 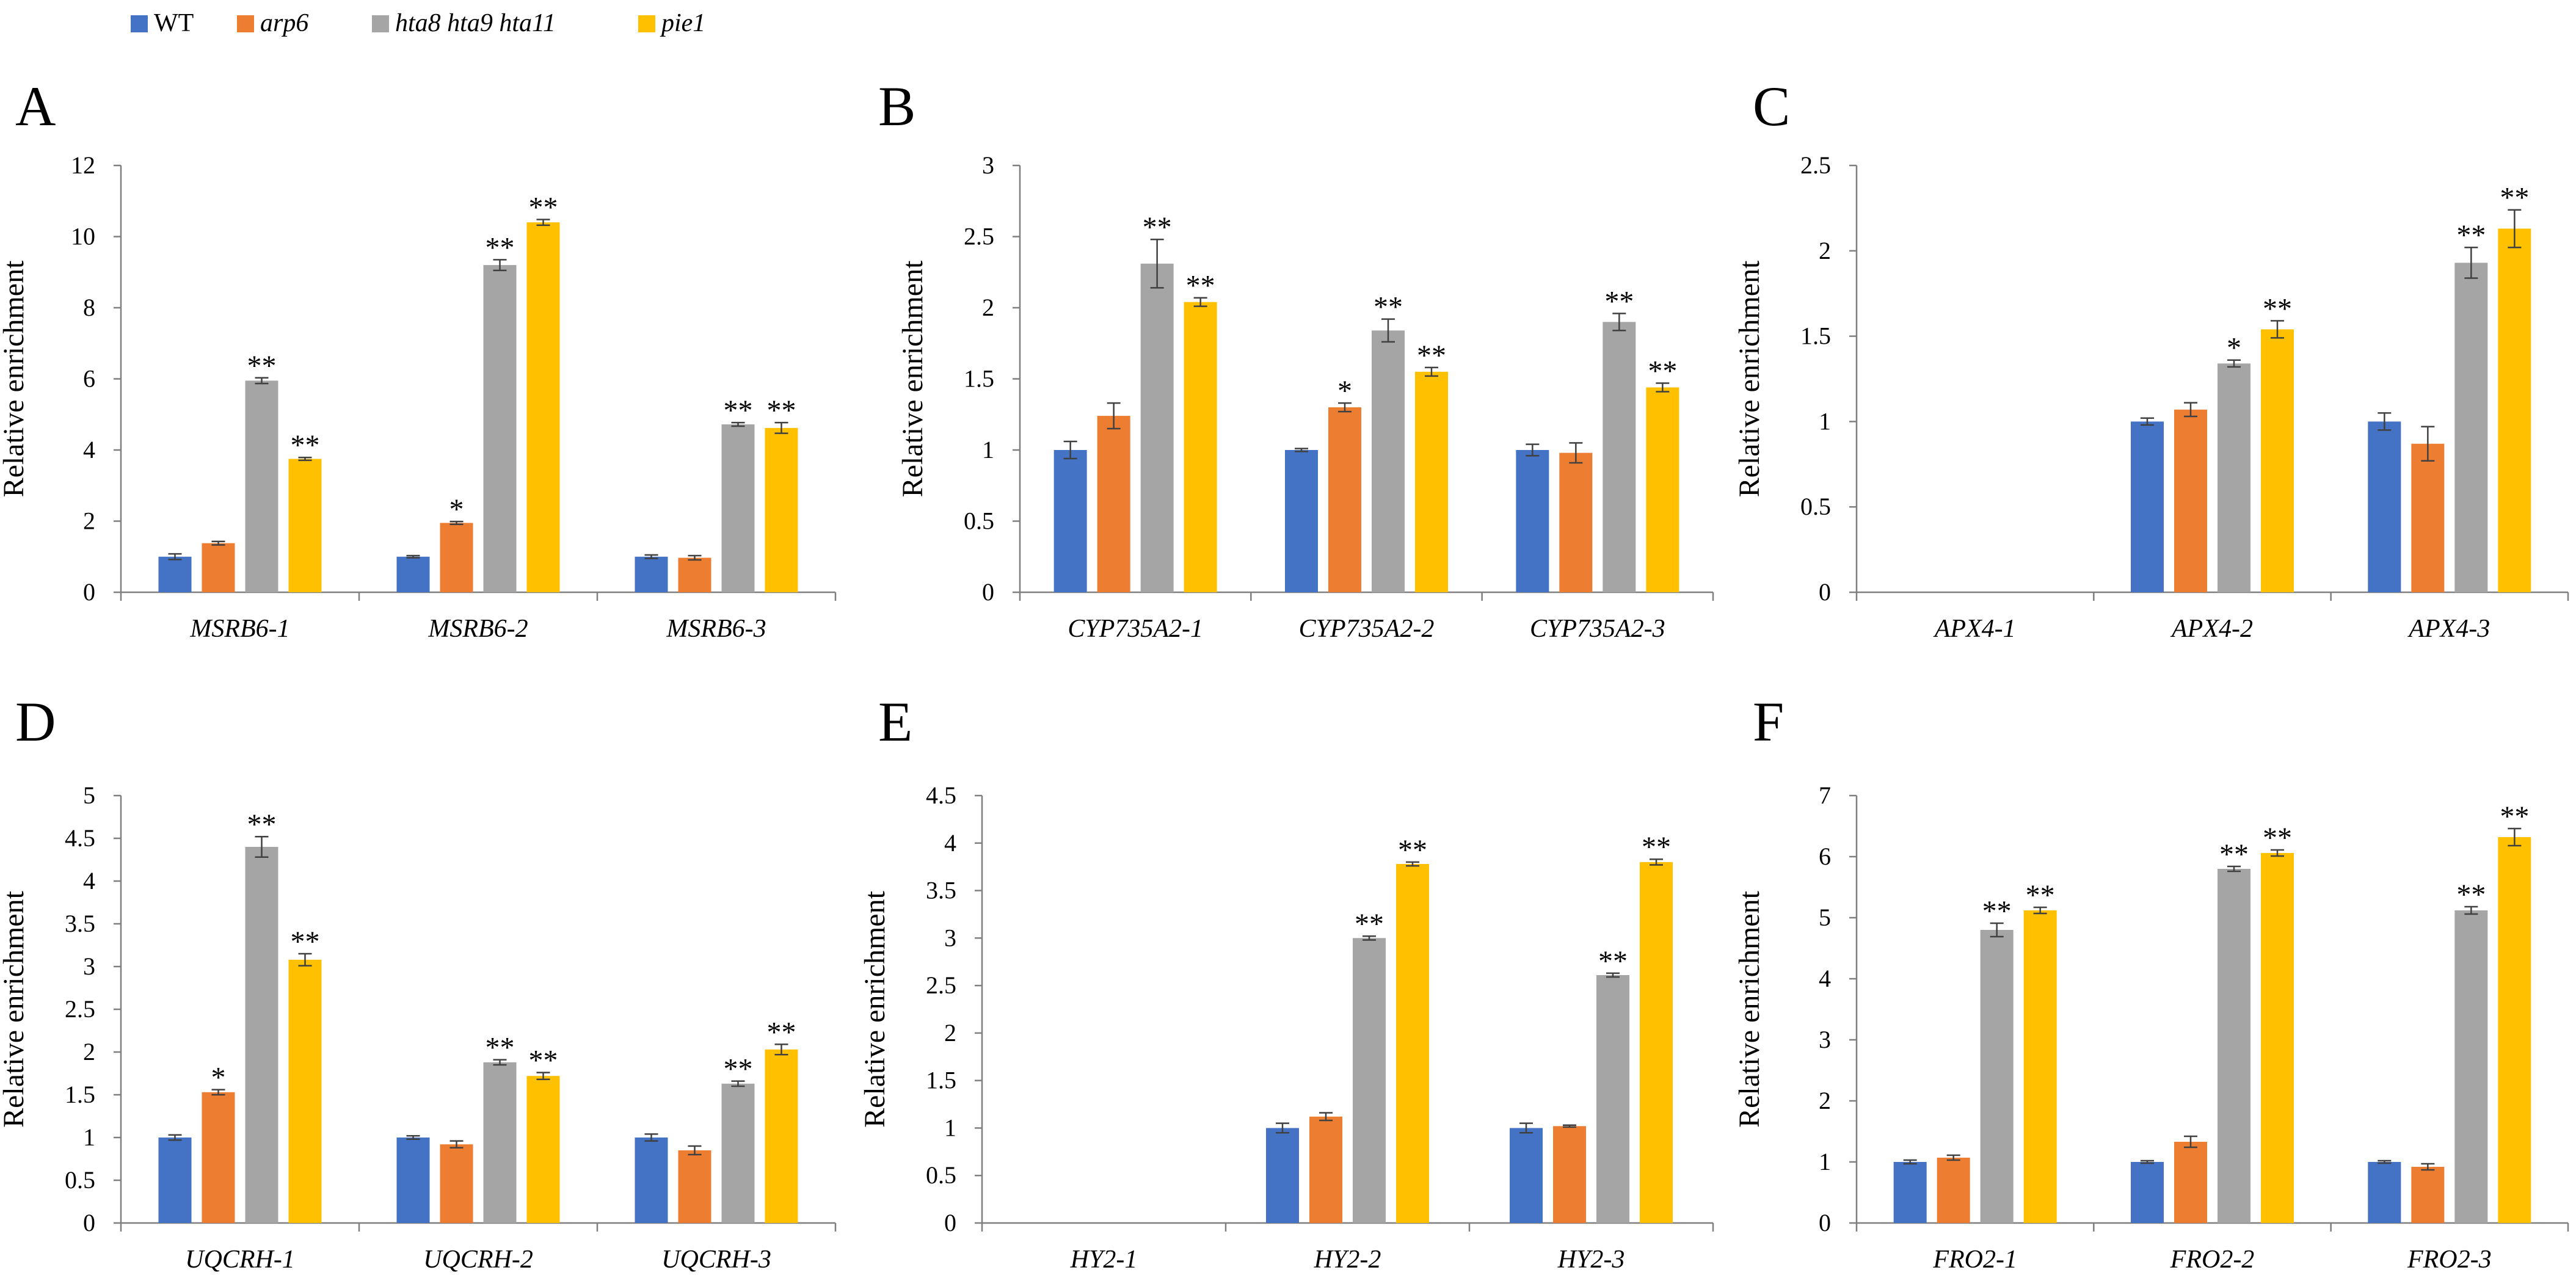 I want to click on legend-item: WT, so click(x=162, y=23).